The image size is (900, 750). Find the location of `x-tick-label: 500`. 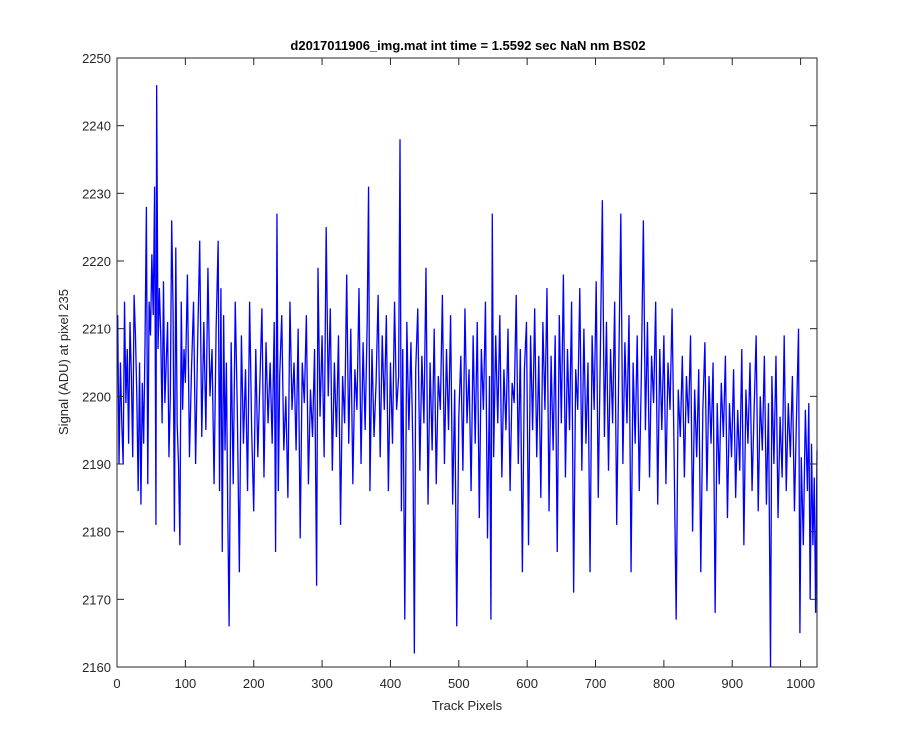

x-tick-label: 500 is located at coordinates (459, 683).